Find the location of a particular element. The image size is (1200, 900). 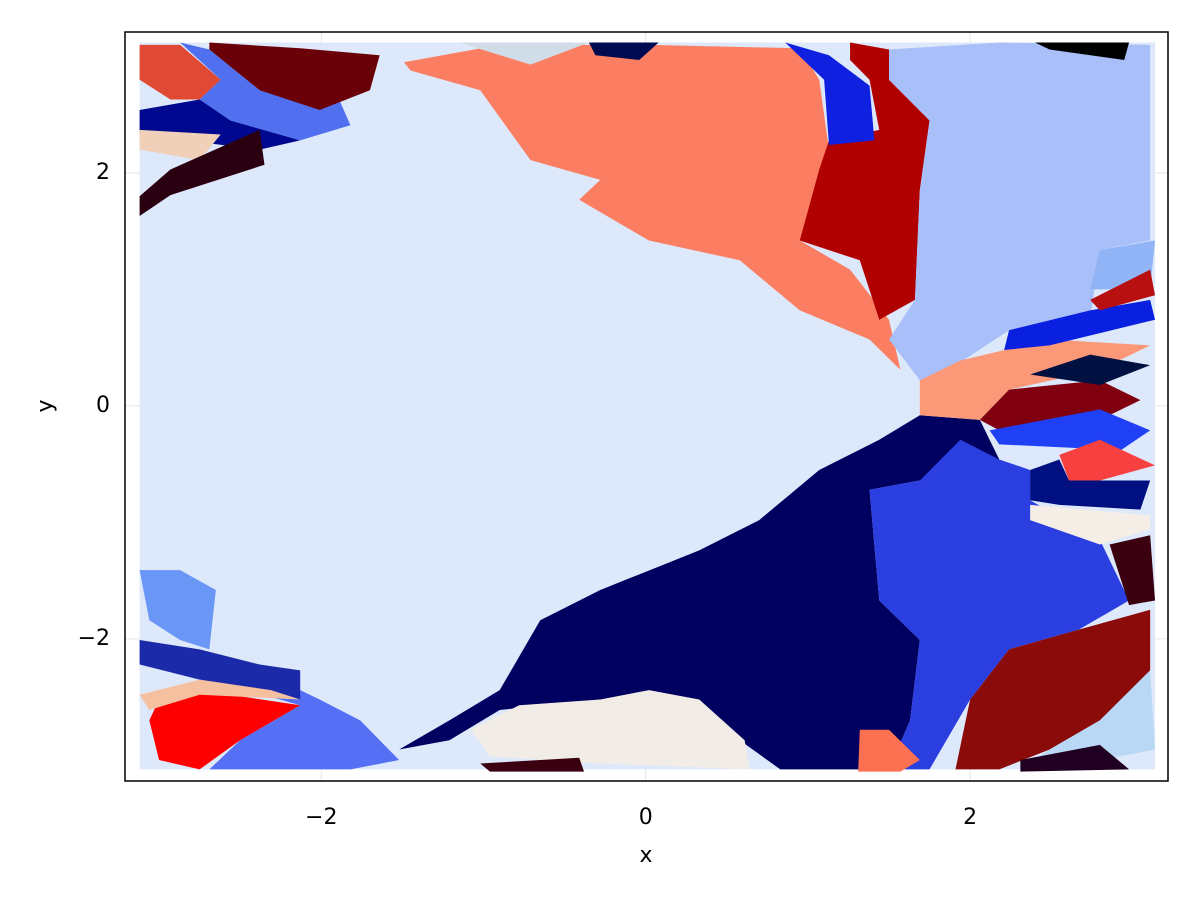

y-tick-label: −2 is located at coordinates (94, 638).